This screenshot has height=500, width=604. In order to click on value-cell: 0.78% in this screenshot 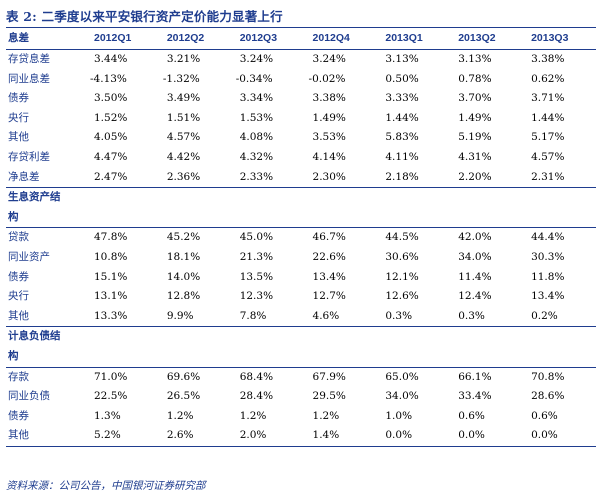, I will do `click(475, 78)`.